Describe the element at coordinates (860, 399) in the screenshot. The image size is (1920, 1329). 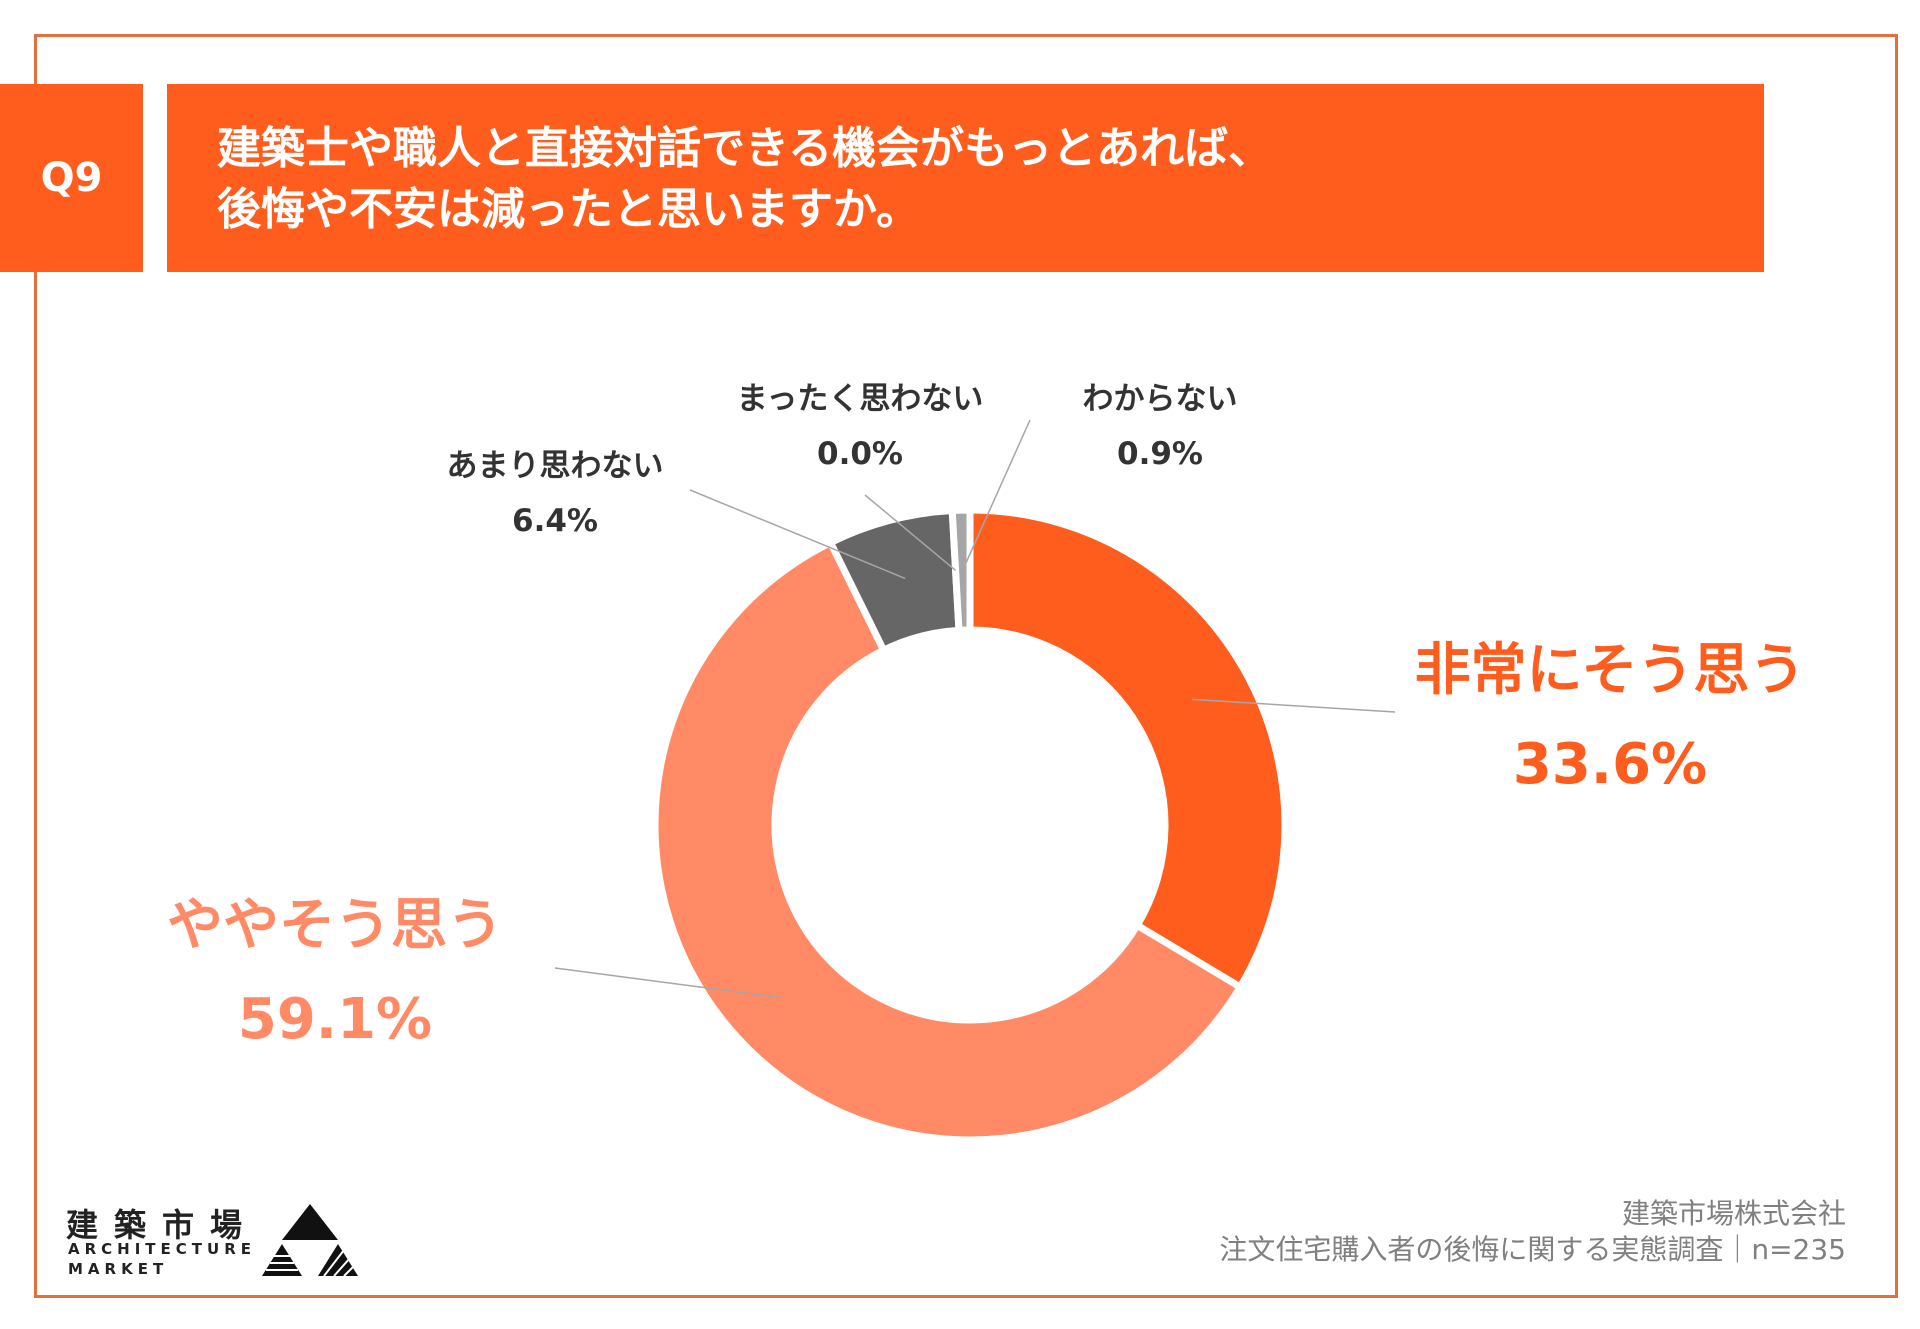
I see `slice-name-strongly-disagree: まったく思わない` at that location.